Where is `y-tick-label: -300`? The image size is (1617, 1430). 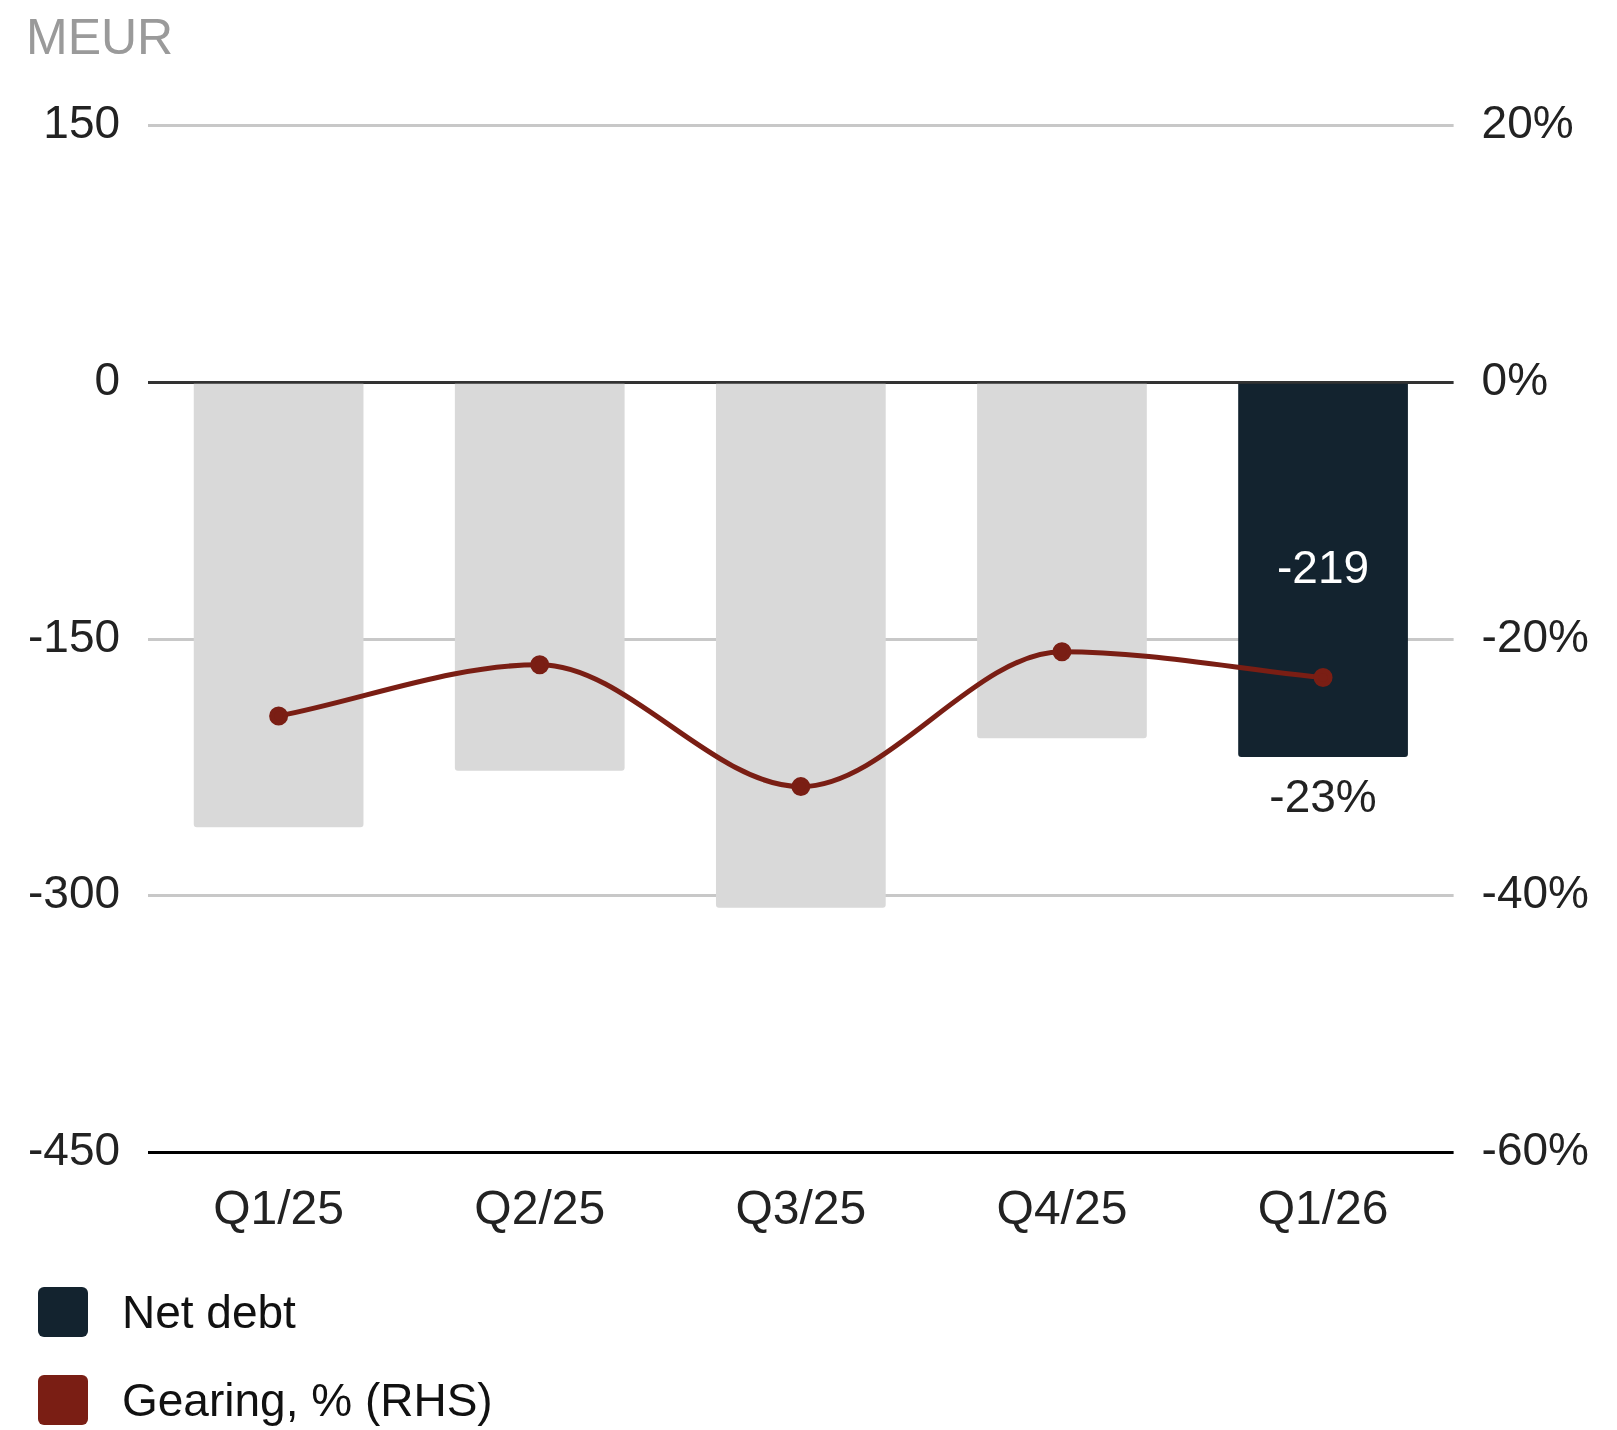 y-tick-label: -300 is located at coordinates (74, 892).